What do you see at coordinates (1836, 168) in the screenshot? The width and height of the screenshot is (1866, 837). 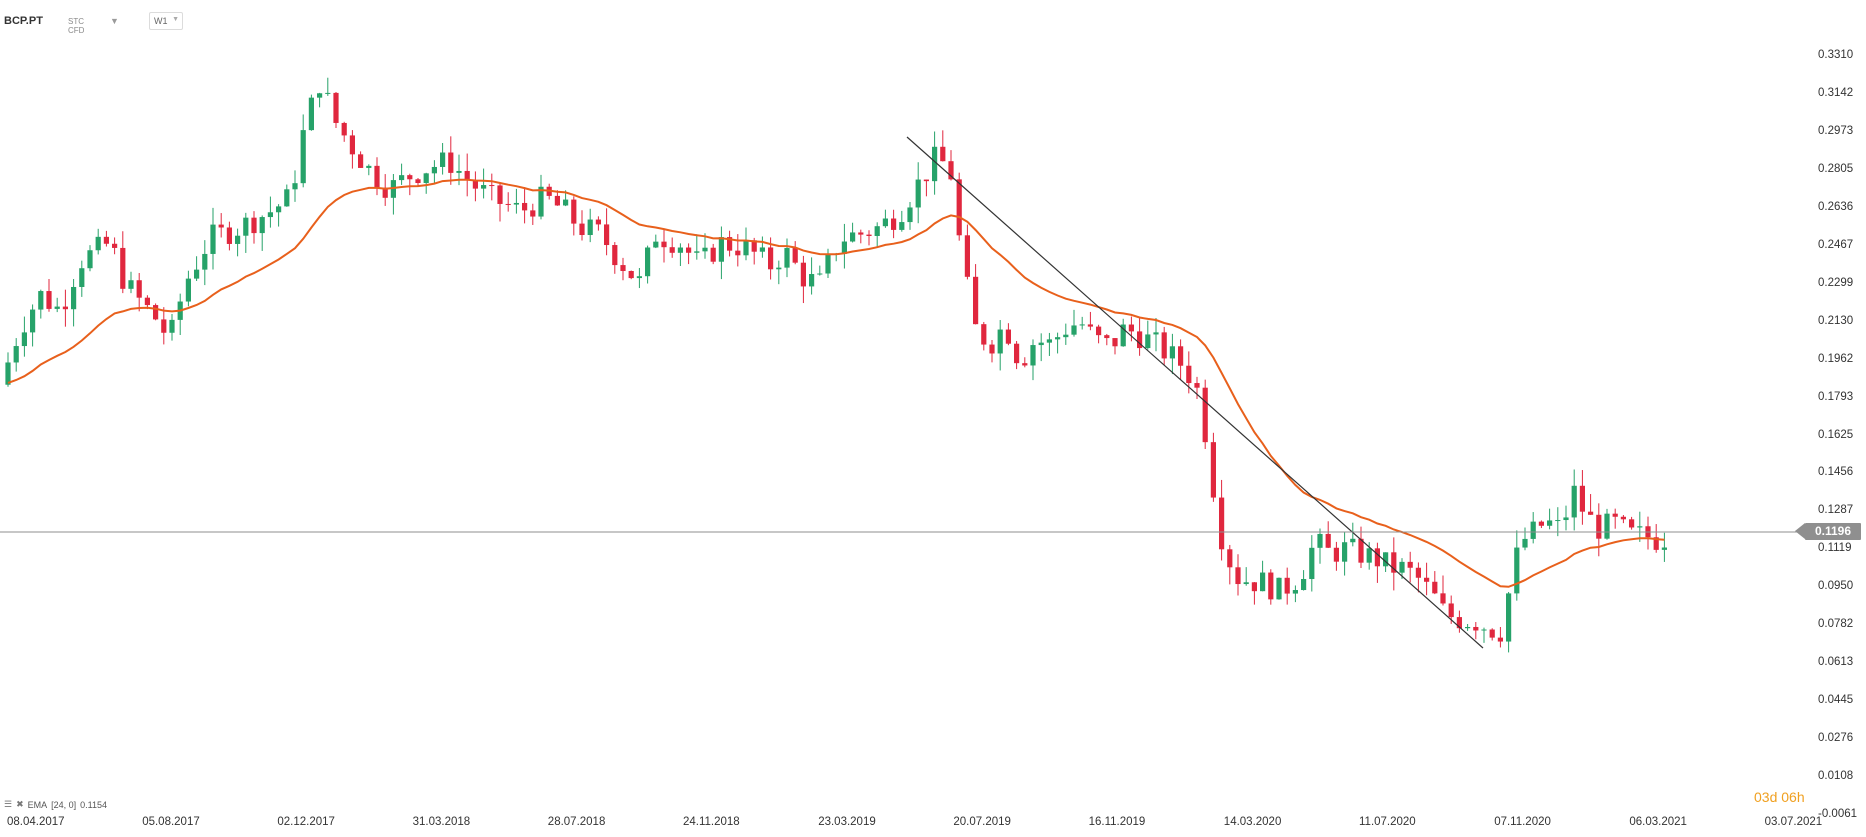 I see `price-axis-tick: 0.2805` at bounding box center [1836, 168].